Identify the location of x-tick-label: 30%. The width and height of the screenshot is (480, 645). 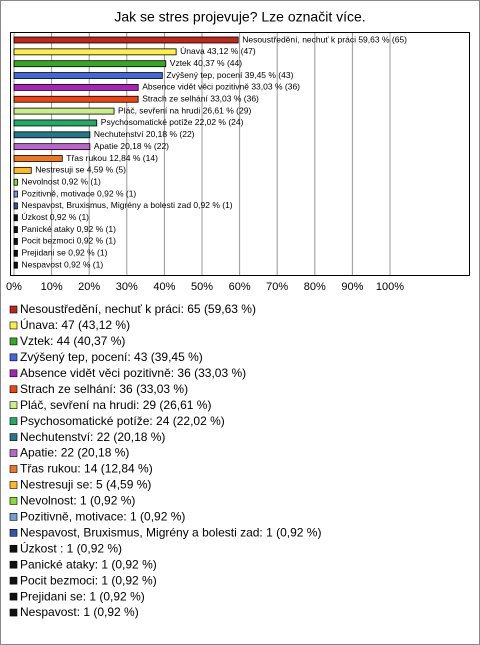
(127, 287).